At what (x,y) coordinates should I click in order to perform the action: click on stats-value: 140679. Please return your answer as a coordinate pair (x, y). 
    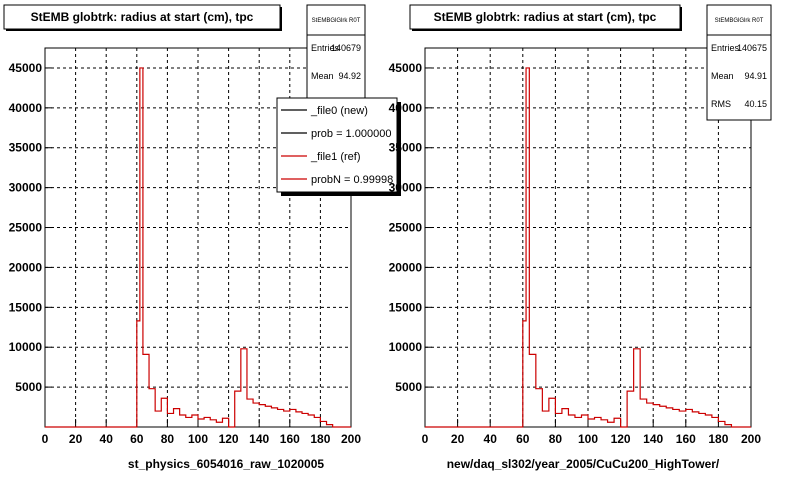
    Looking at the image, I should click on (346, 48).